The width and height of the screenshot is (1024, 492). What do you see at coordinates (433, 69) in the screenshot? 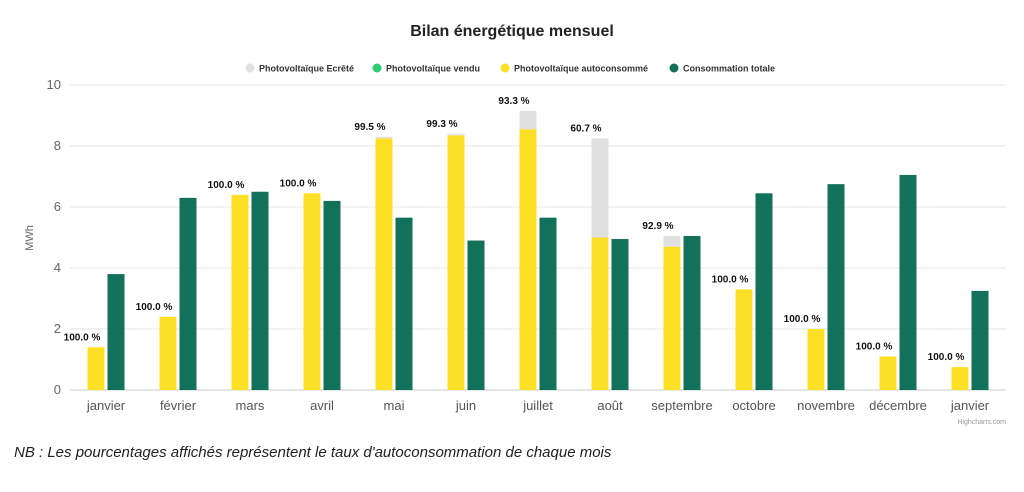
I see `legend-item-label: Photovoltaïque vendu` at bounding box center [433, 69].